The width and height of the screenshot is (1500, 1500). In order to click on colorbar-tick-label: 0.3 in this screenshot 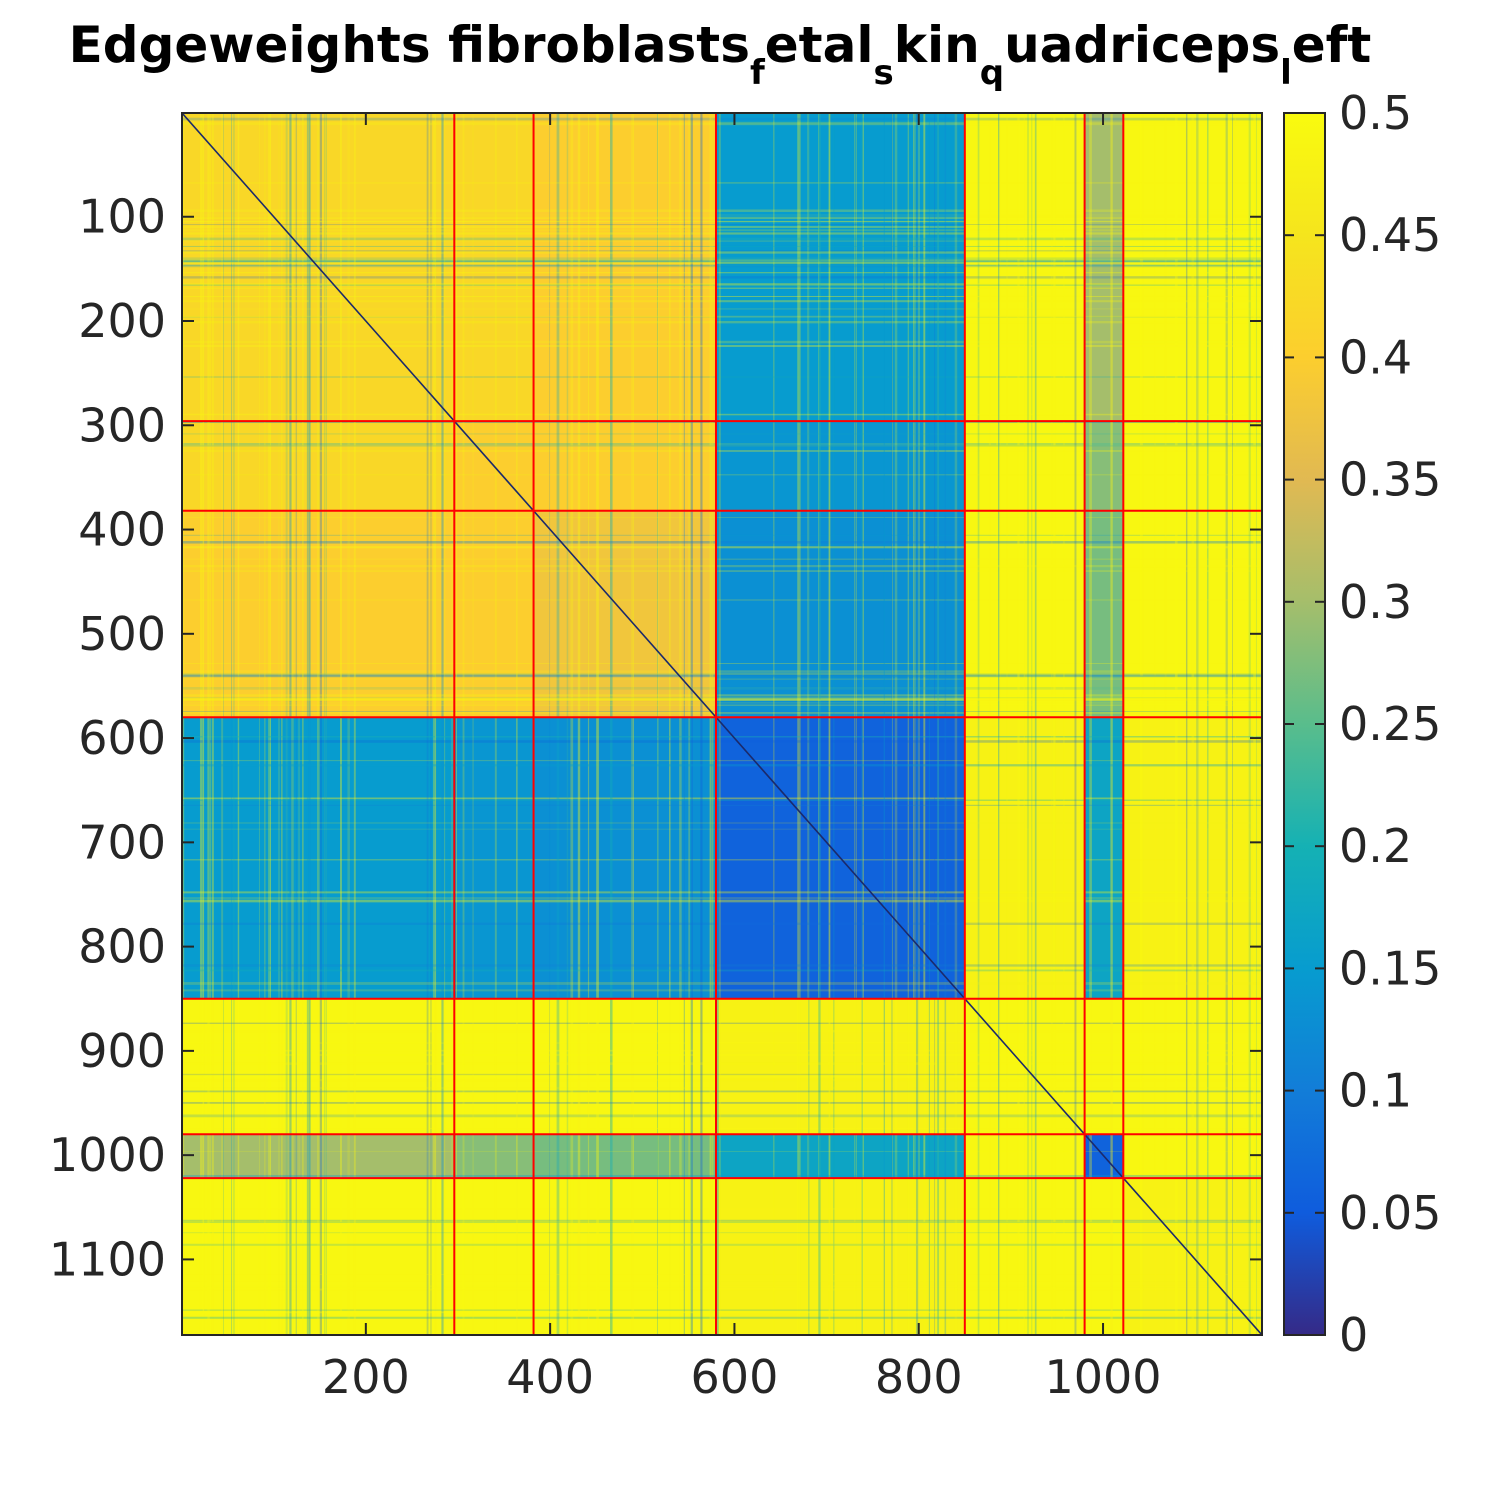, I will do `click(1375, 602)`.